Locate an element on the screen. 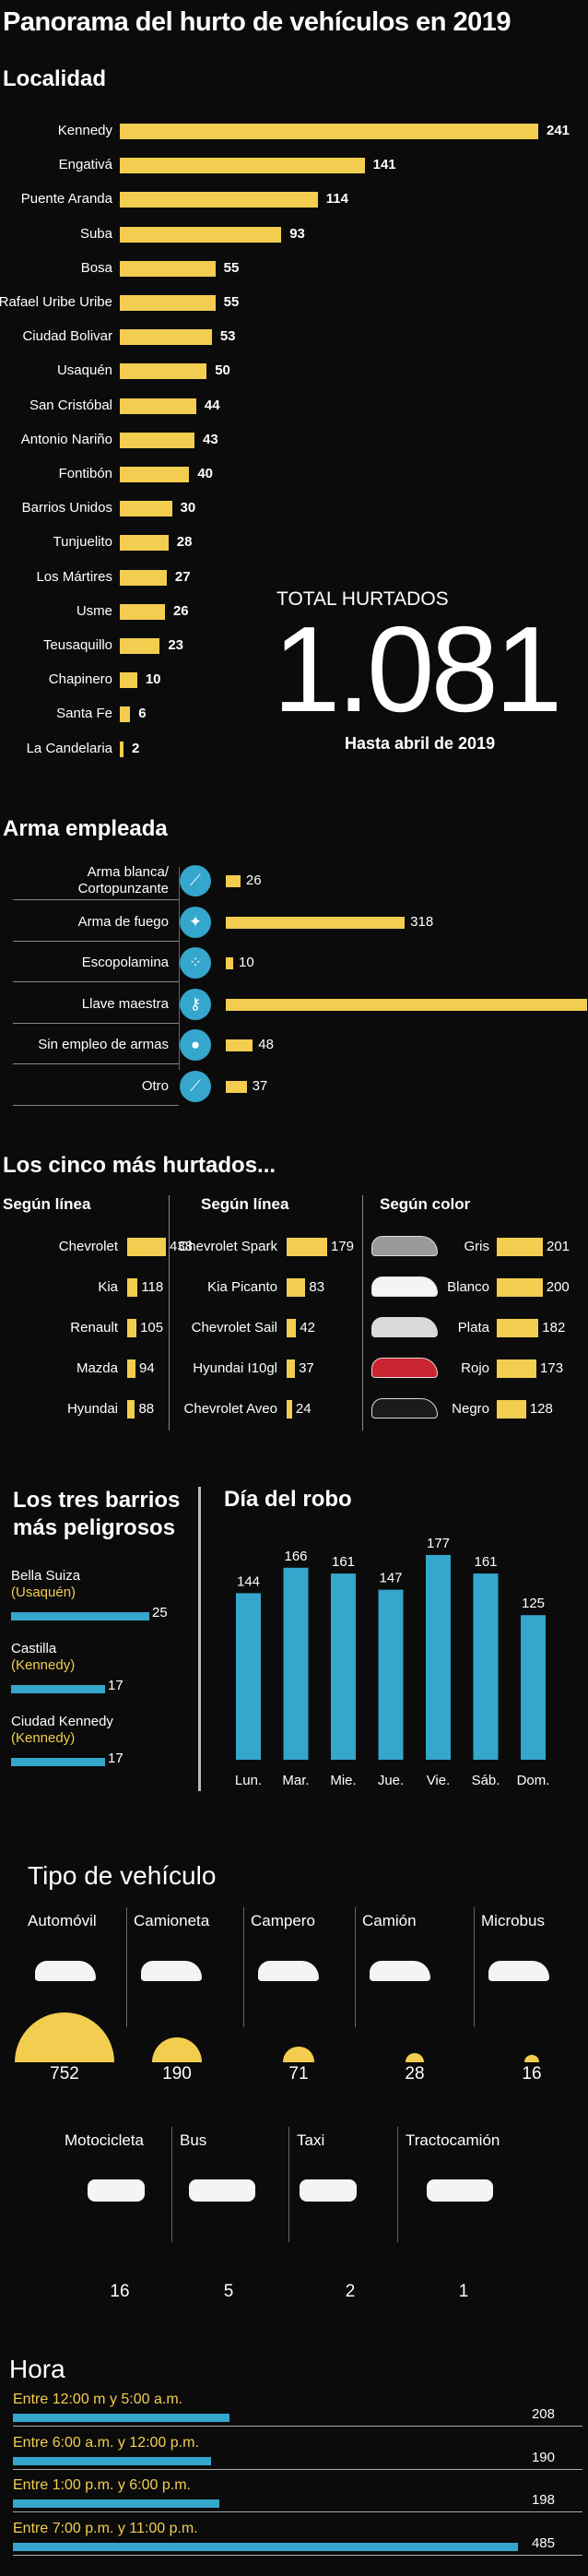  spray-icon: ⁘ is located at coordinates (195, 963).